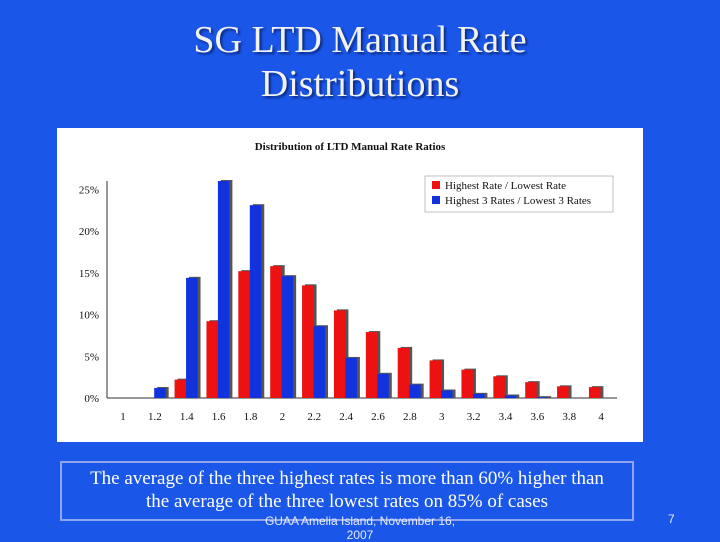 The image size is (720, 542). What do you see at coordinates (314, 417) in the screenshot?
I see `x-tick-label: 2.2` at bounding box center [314, 417].